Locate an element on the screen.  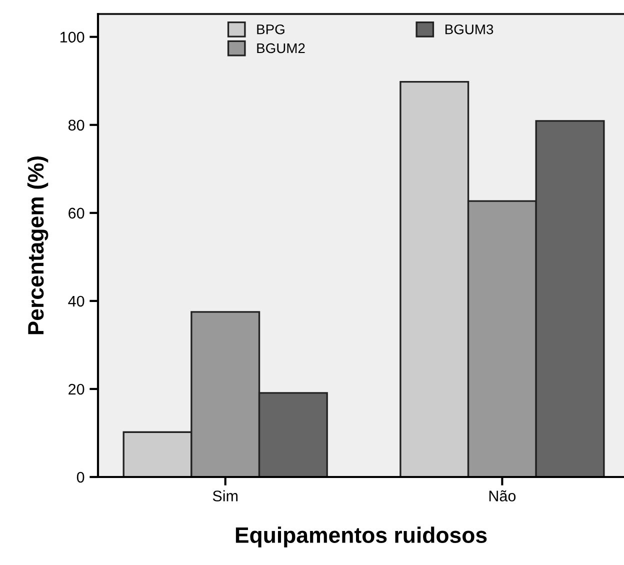
y-tick-label: 100 is located at coordinates (72, 37).